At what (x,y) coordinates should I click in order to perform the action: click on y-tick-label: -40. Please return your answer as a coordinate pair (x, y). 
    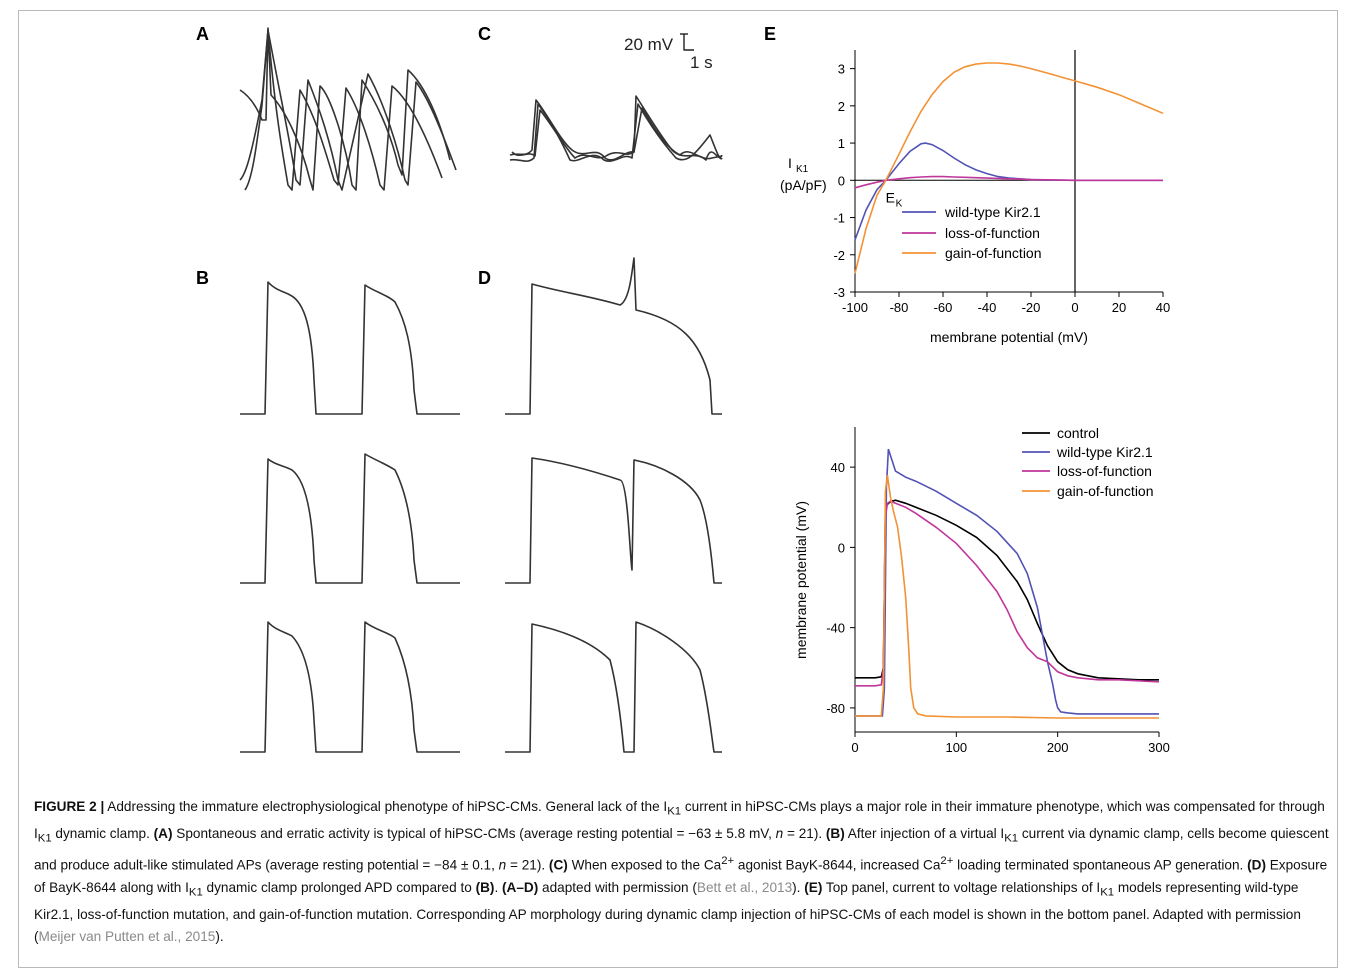
    Looking at the image, I should click on (835, 628).